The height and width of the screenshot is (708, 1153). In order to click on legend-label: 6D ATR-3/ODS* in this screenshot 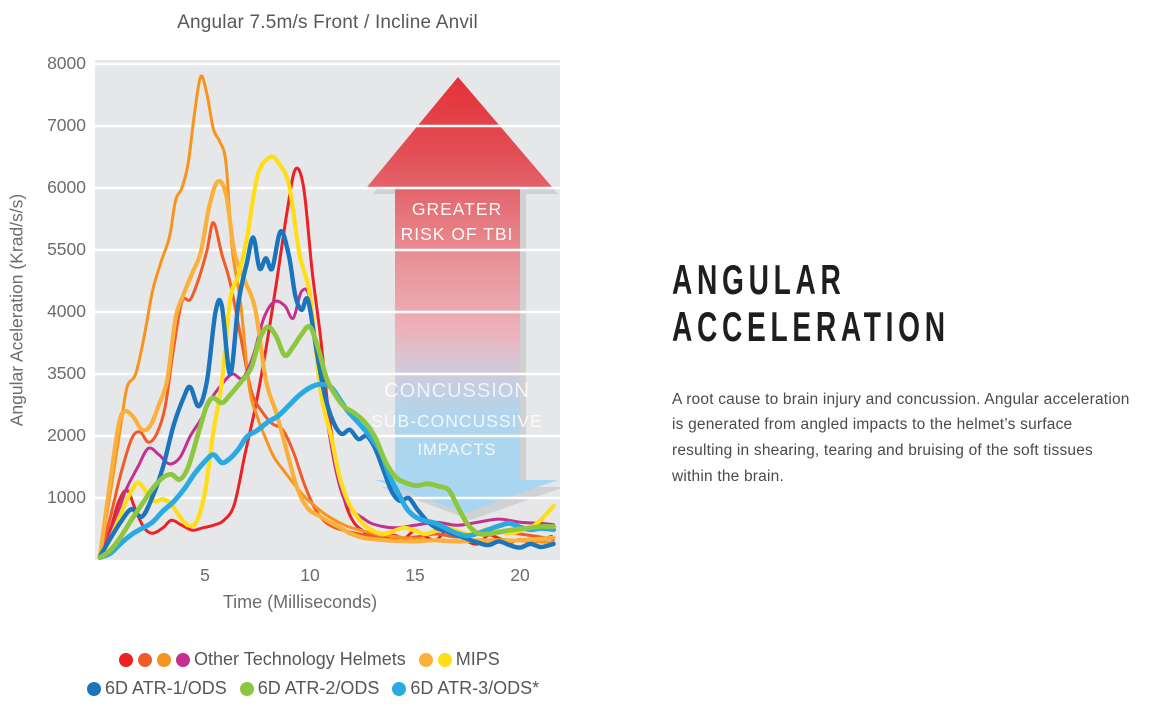, I will do `click(475, 688)`.